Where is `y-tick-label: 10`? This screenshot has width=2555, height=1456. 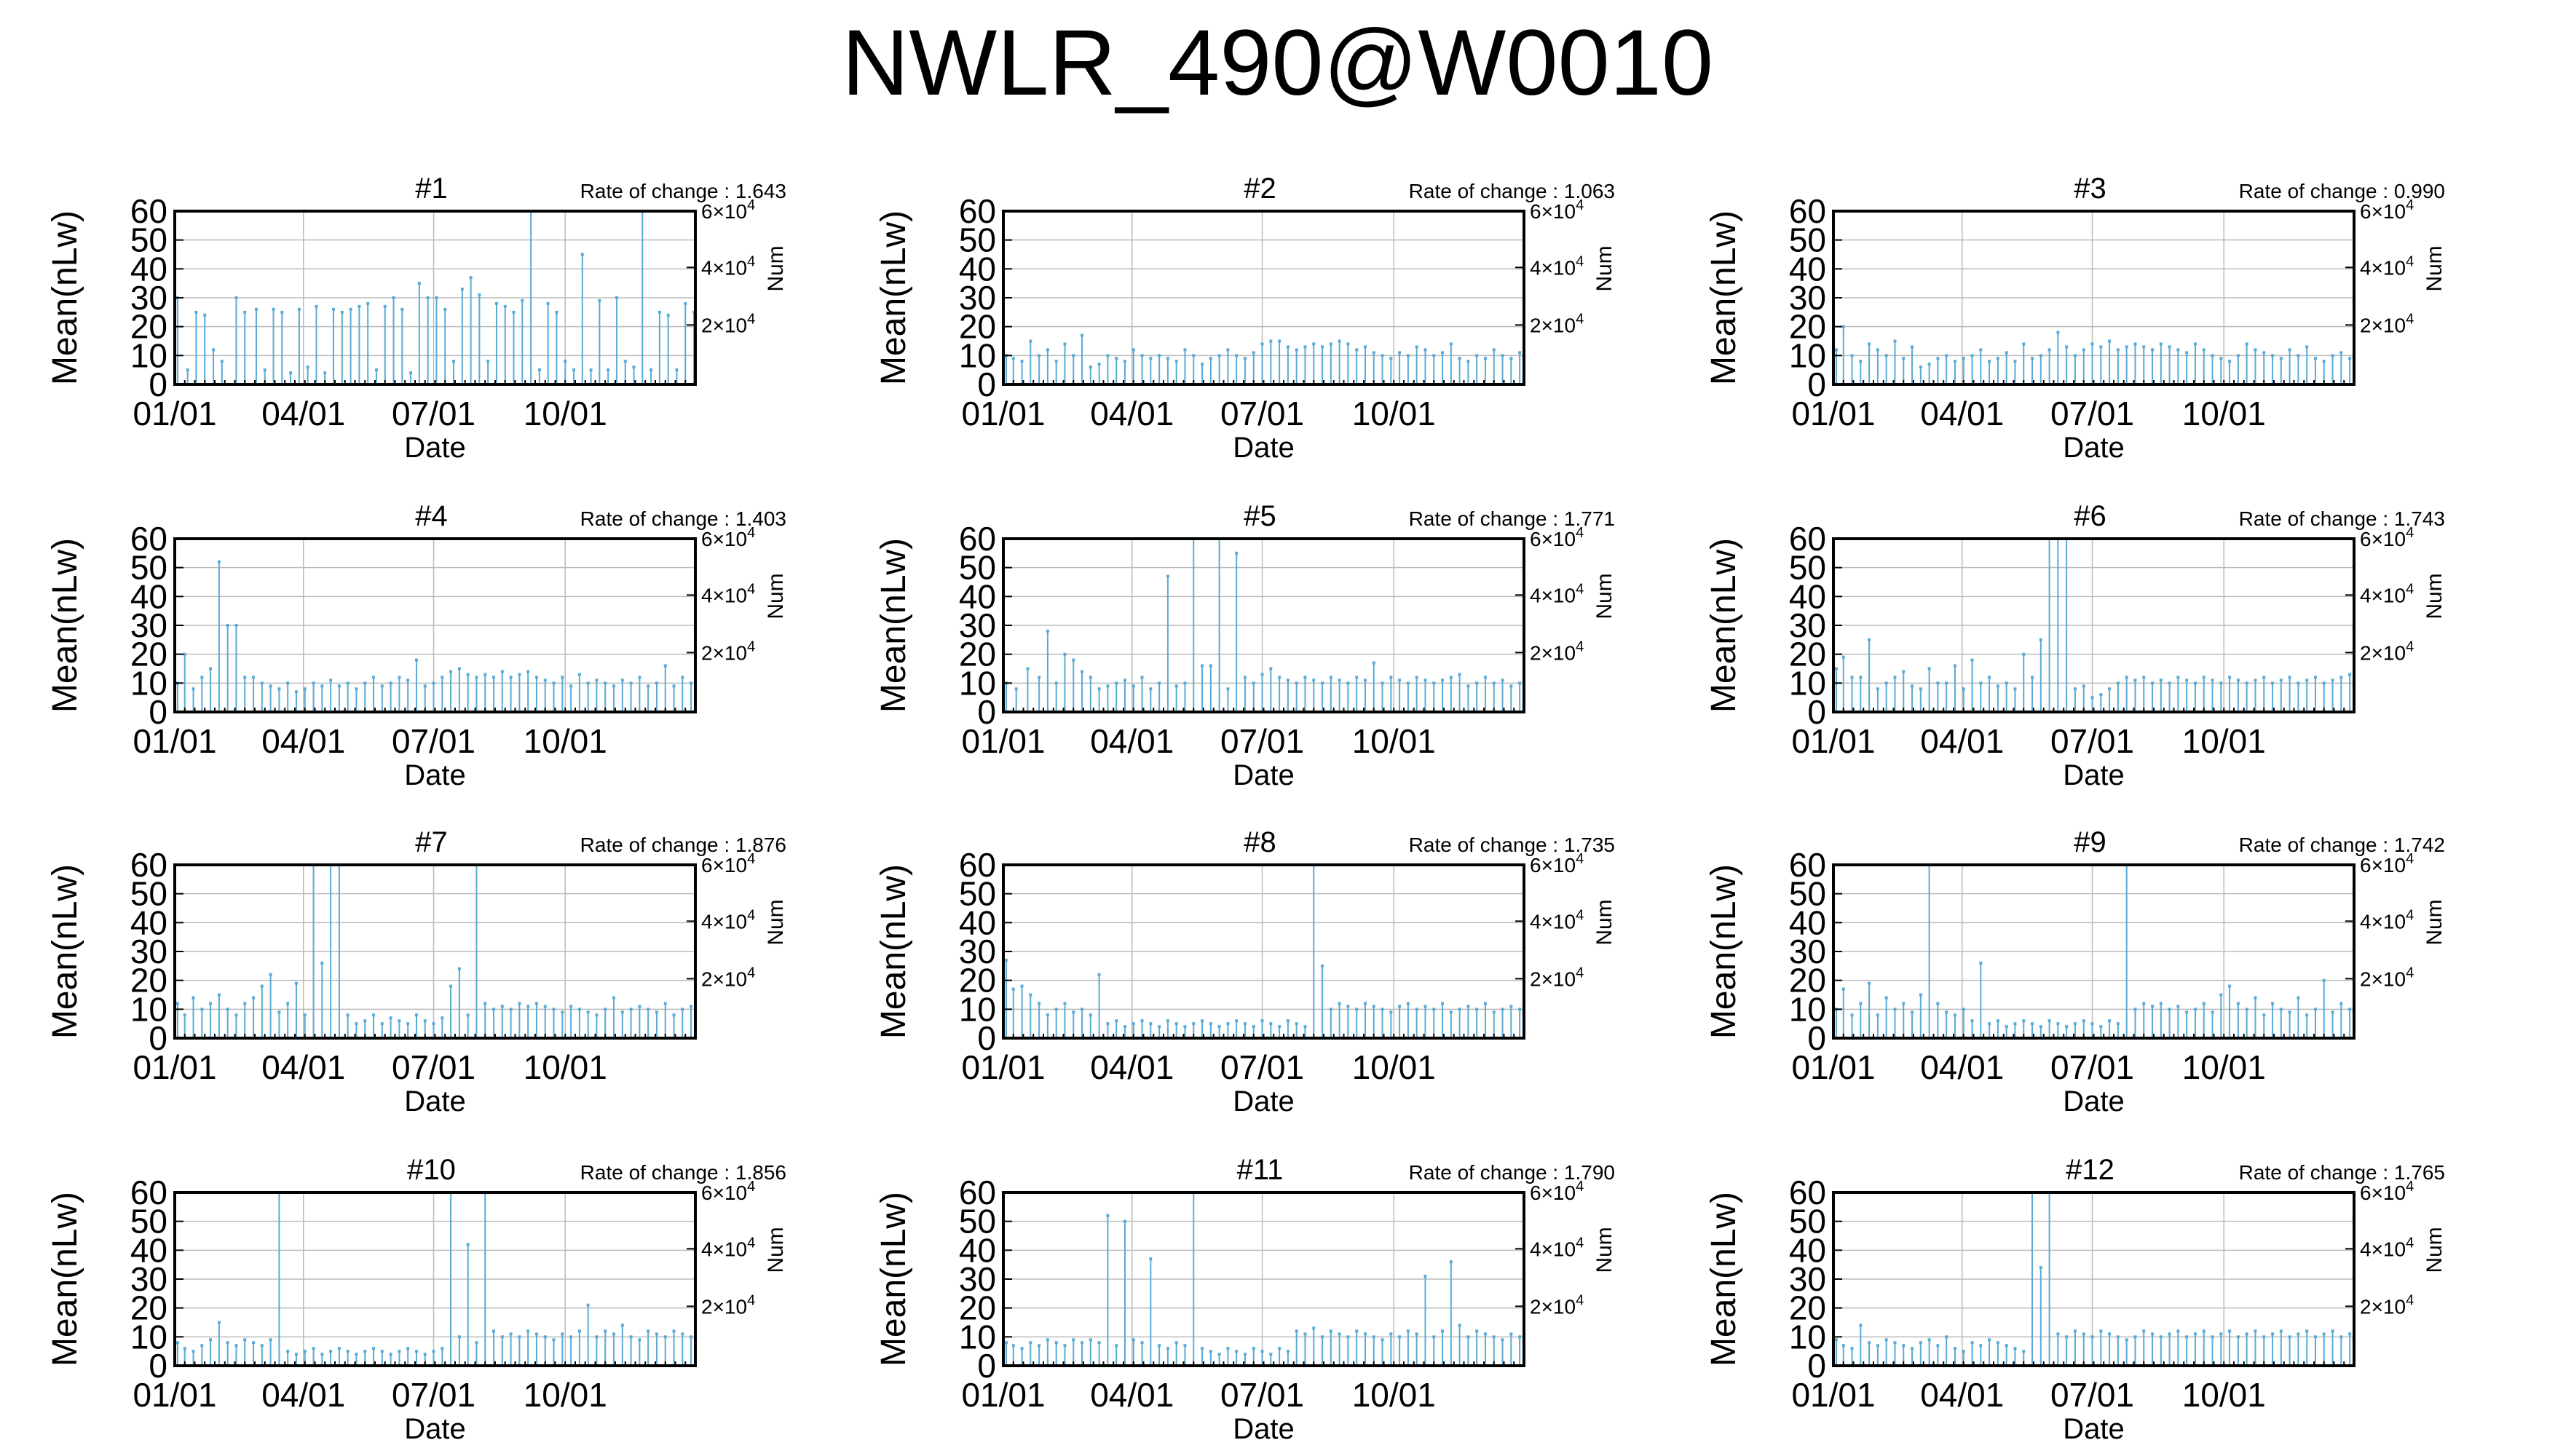
y-tick-label: 10 is located at coordinates (977, 683).